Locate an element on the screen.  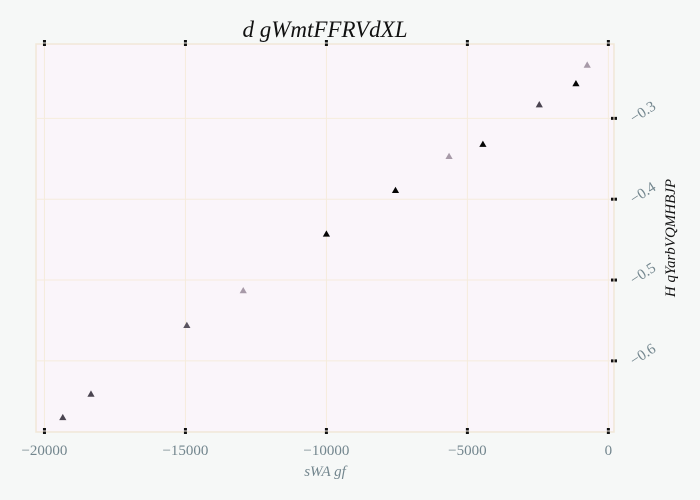
x-tick-label: 0 is located at coordinates (609, 451).